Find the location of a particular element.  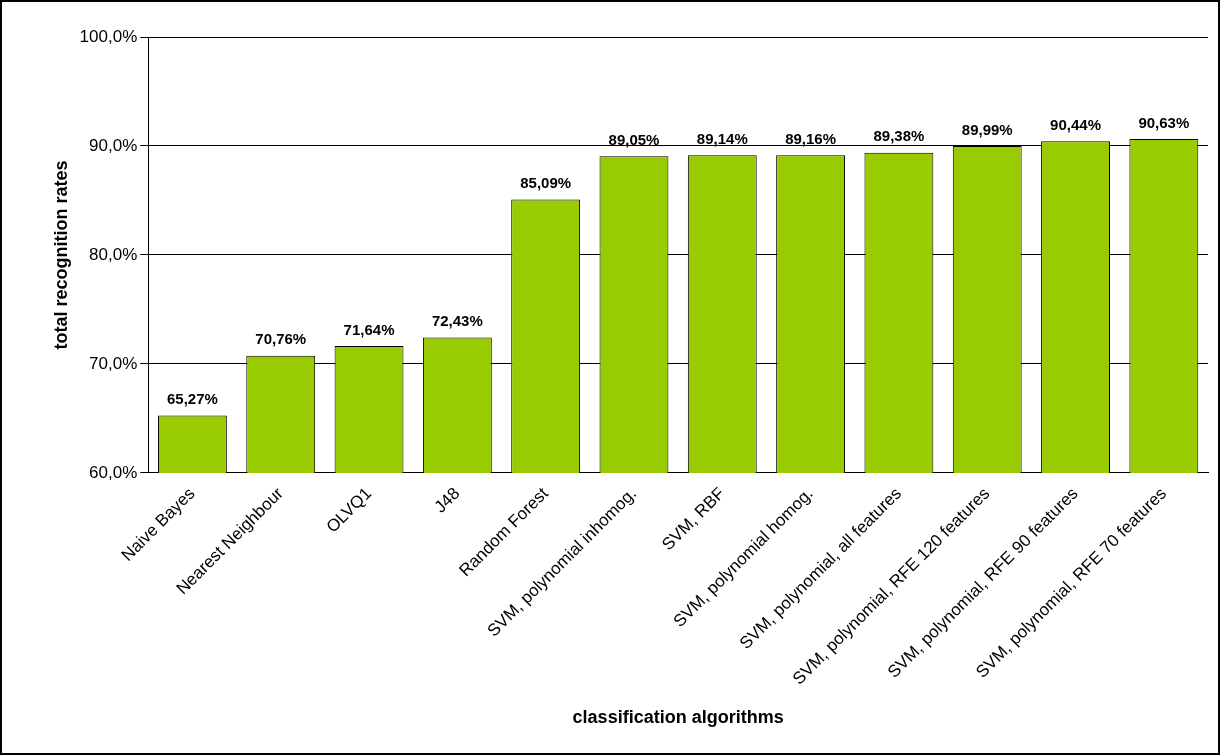

data-label: 89,38% is located at coordinates (899, 136).